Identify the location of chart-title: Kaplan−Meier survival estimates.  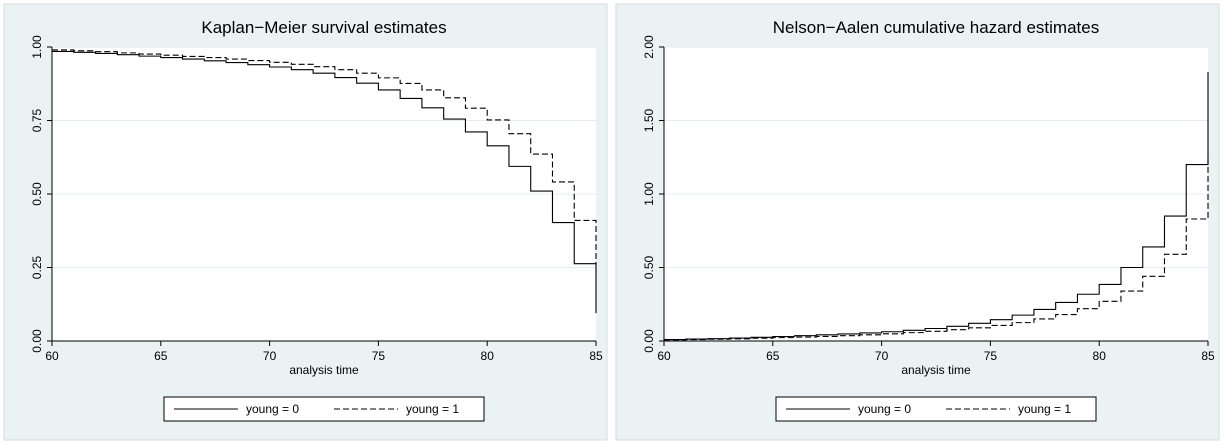
(323, 27).